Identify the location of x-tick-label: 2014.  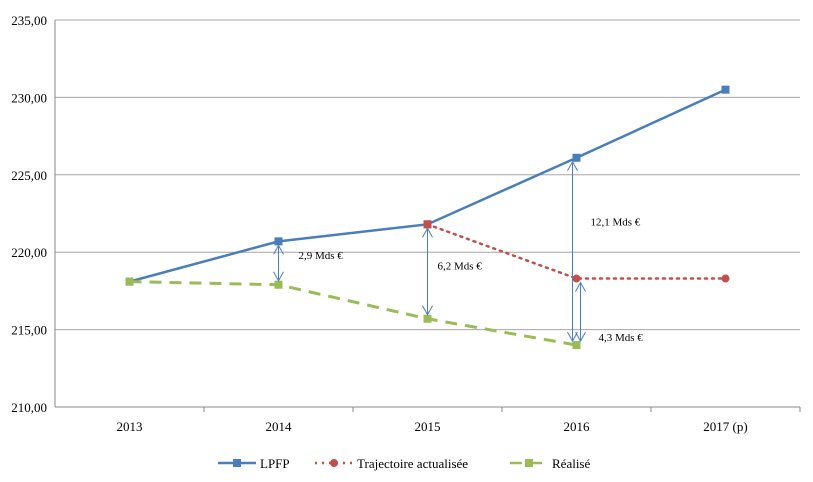
(279, 426).